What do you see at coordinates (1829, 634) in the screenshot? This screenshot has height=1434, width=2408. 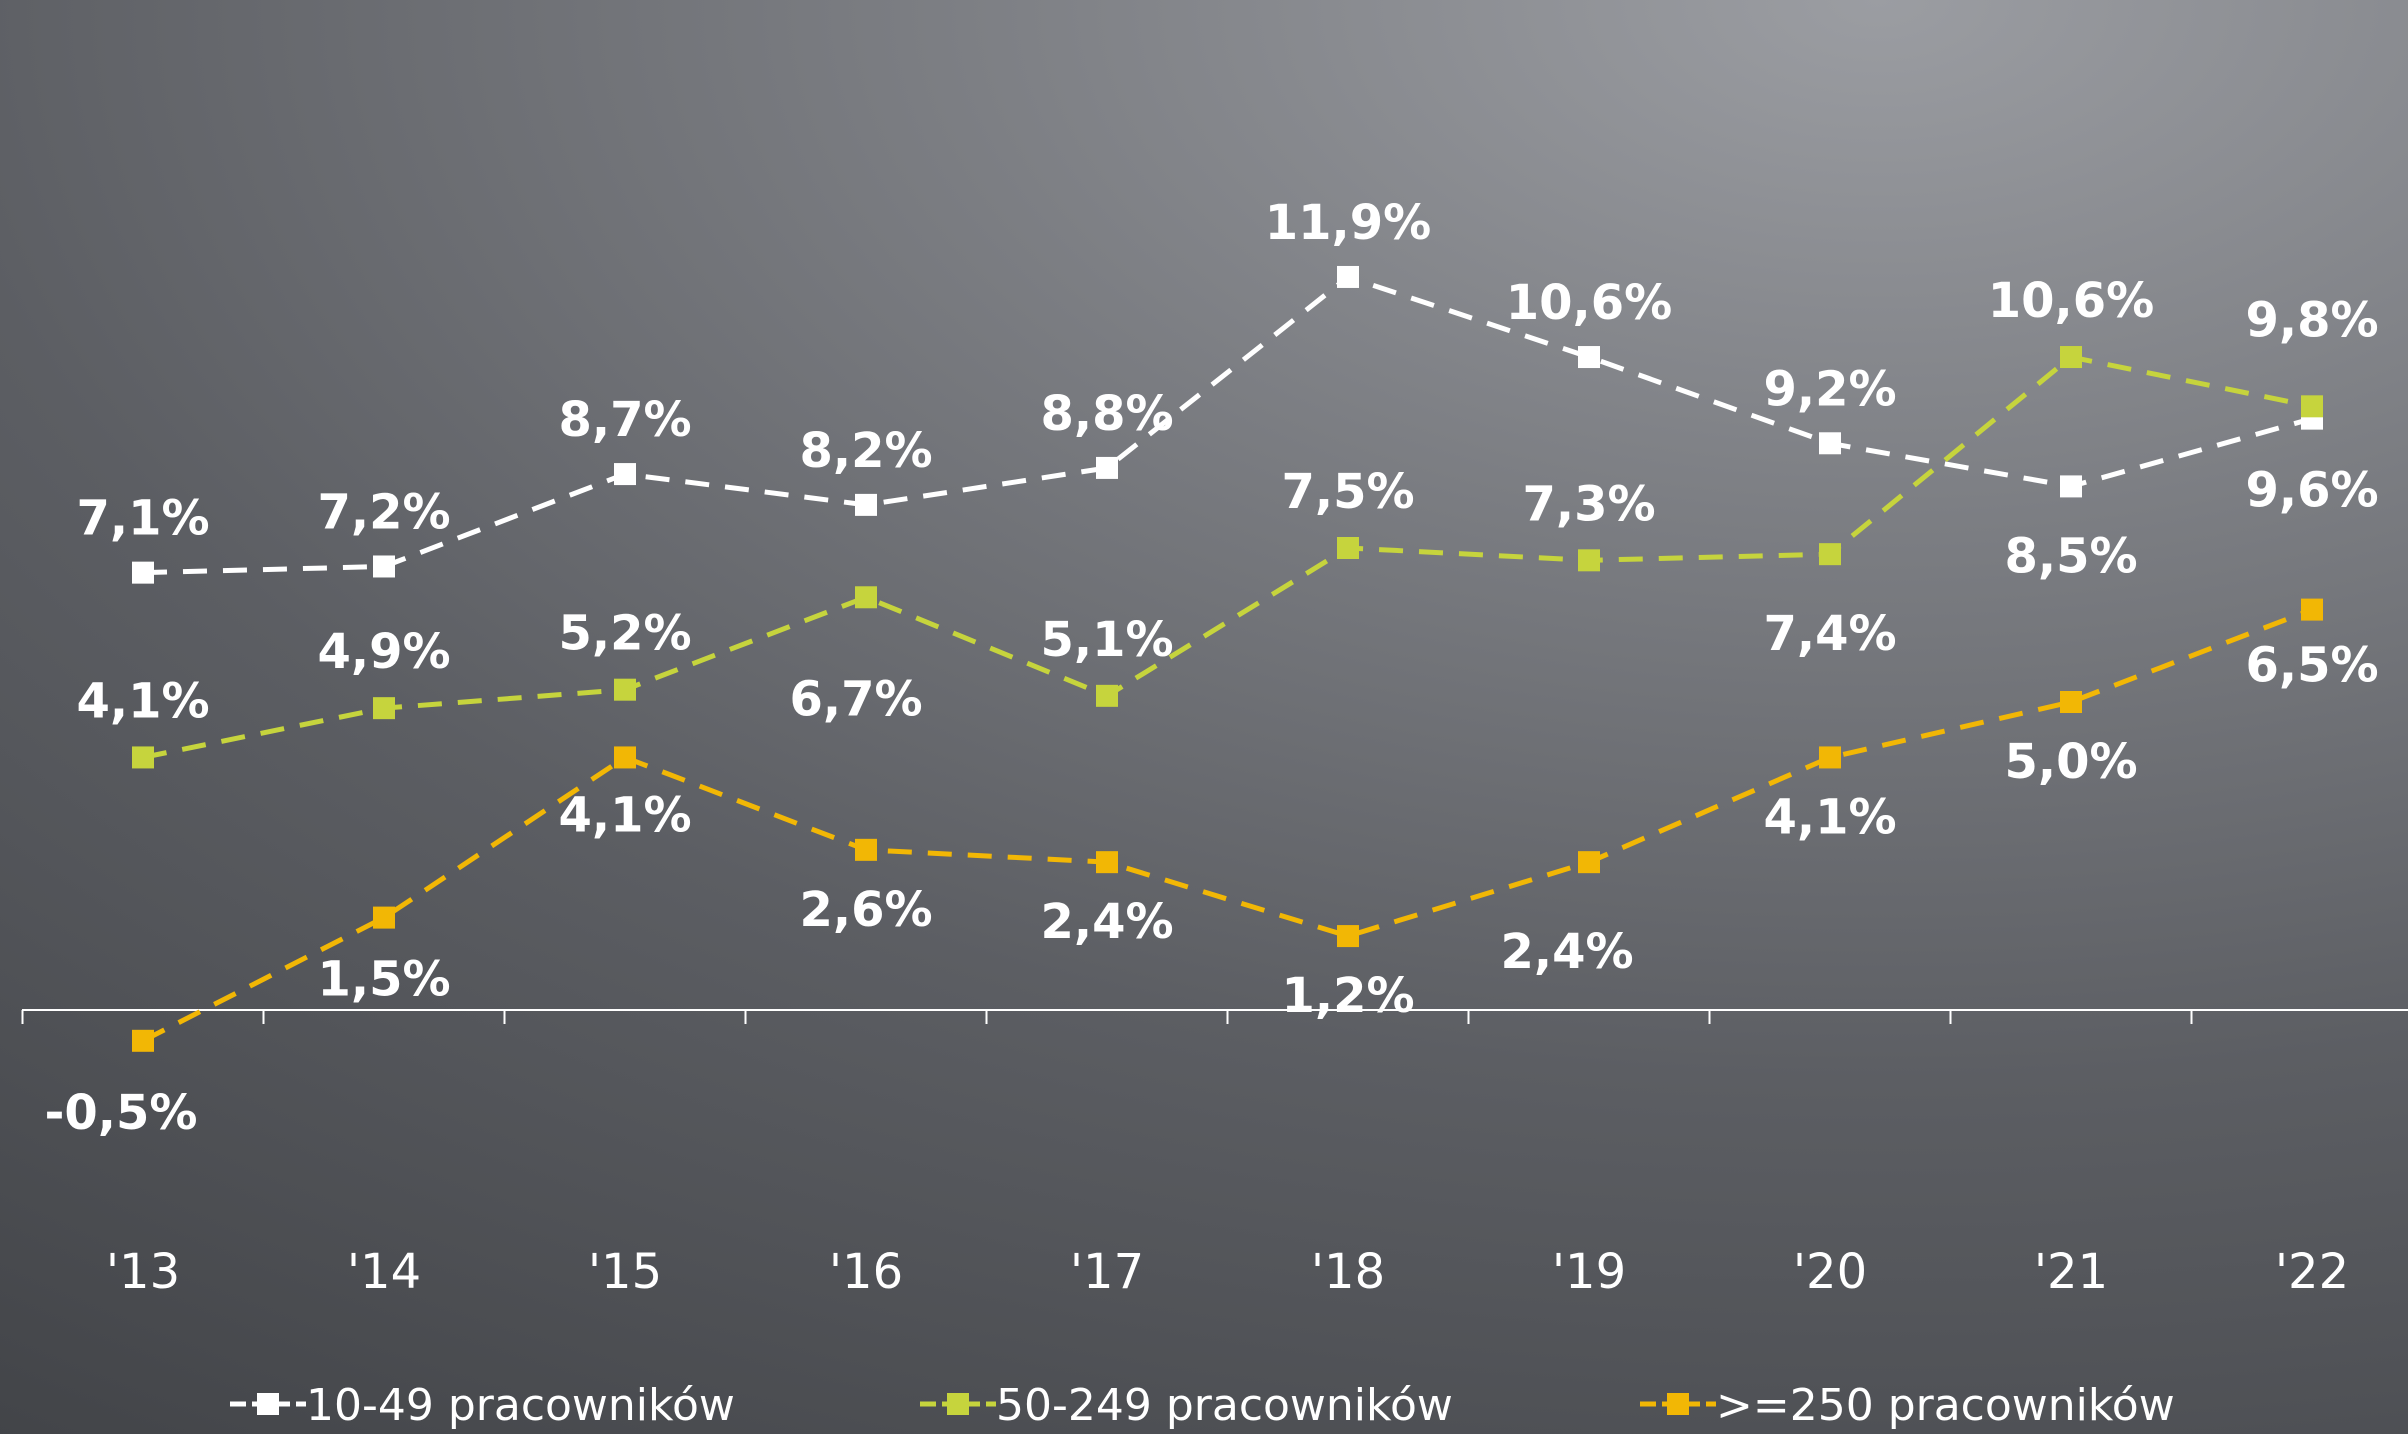 I see `data-label: 7,4%` at bounding box center [1829, 634].